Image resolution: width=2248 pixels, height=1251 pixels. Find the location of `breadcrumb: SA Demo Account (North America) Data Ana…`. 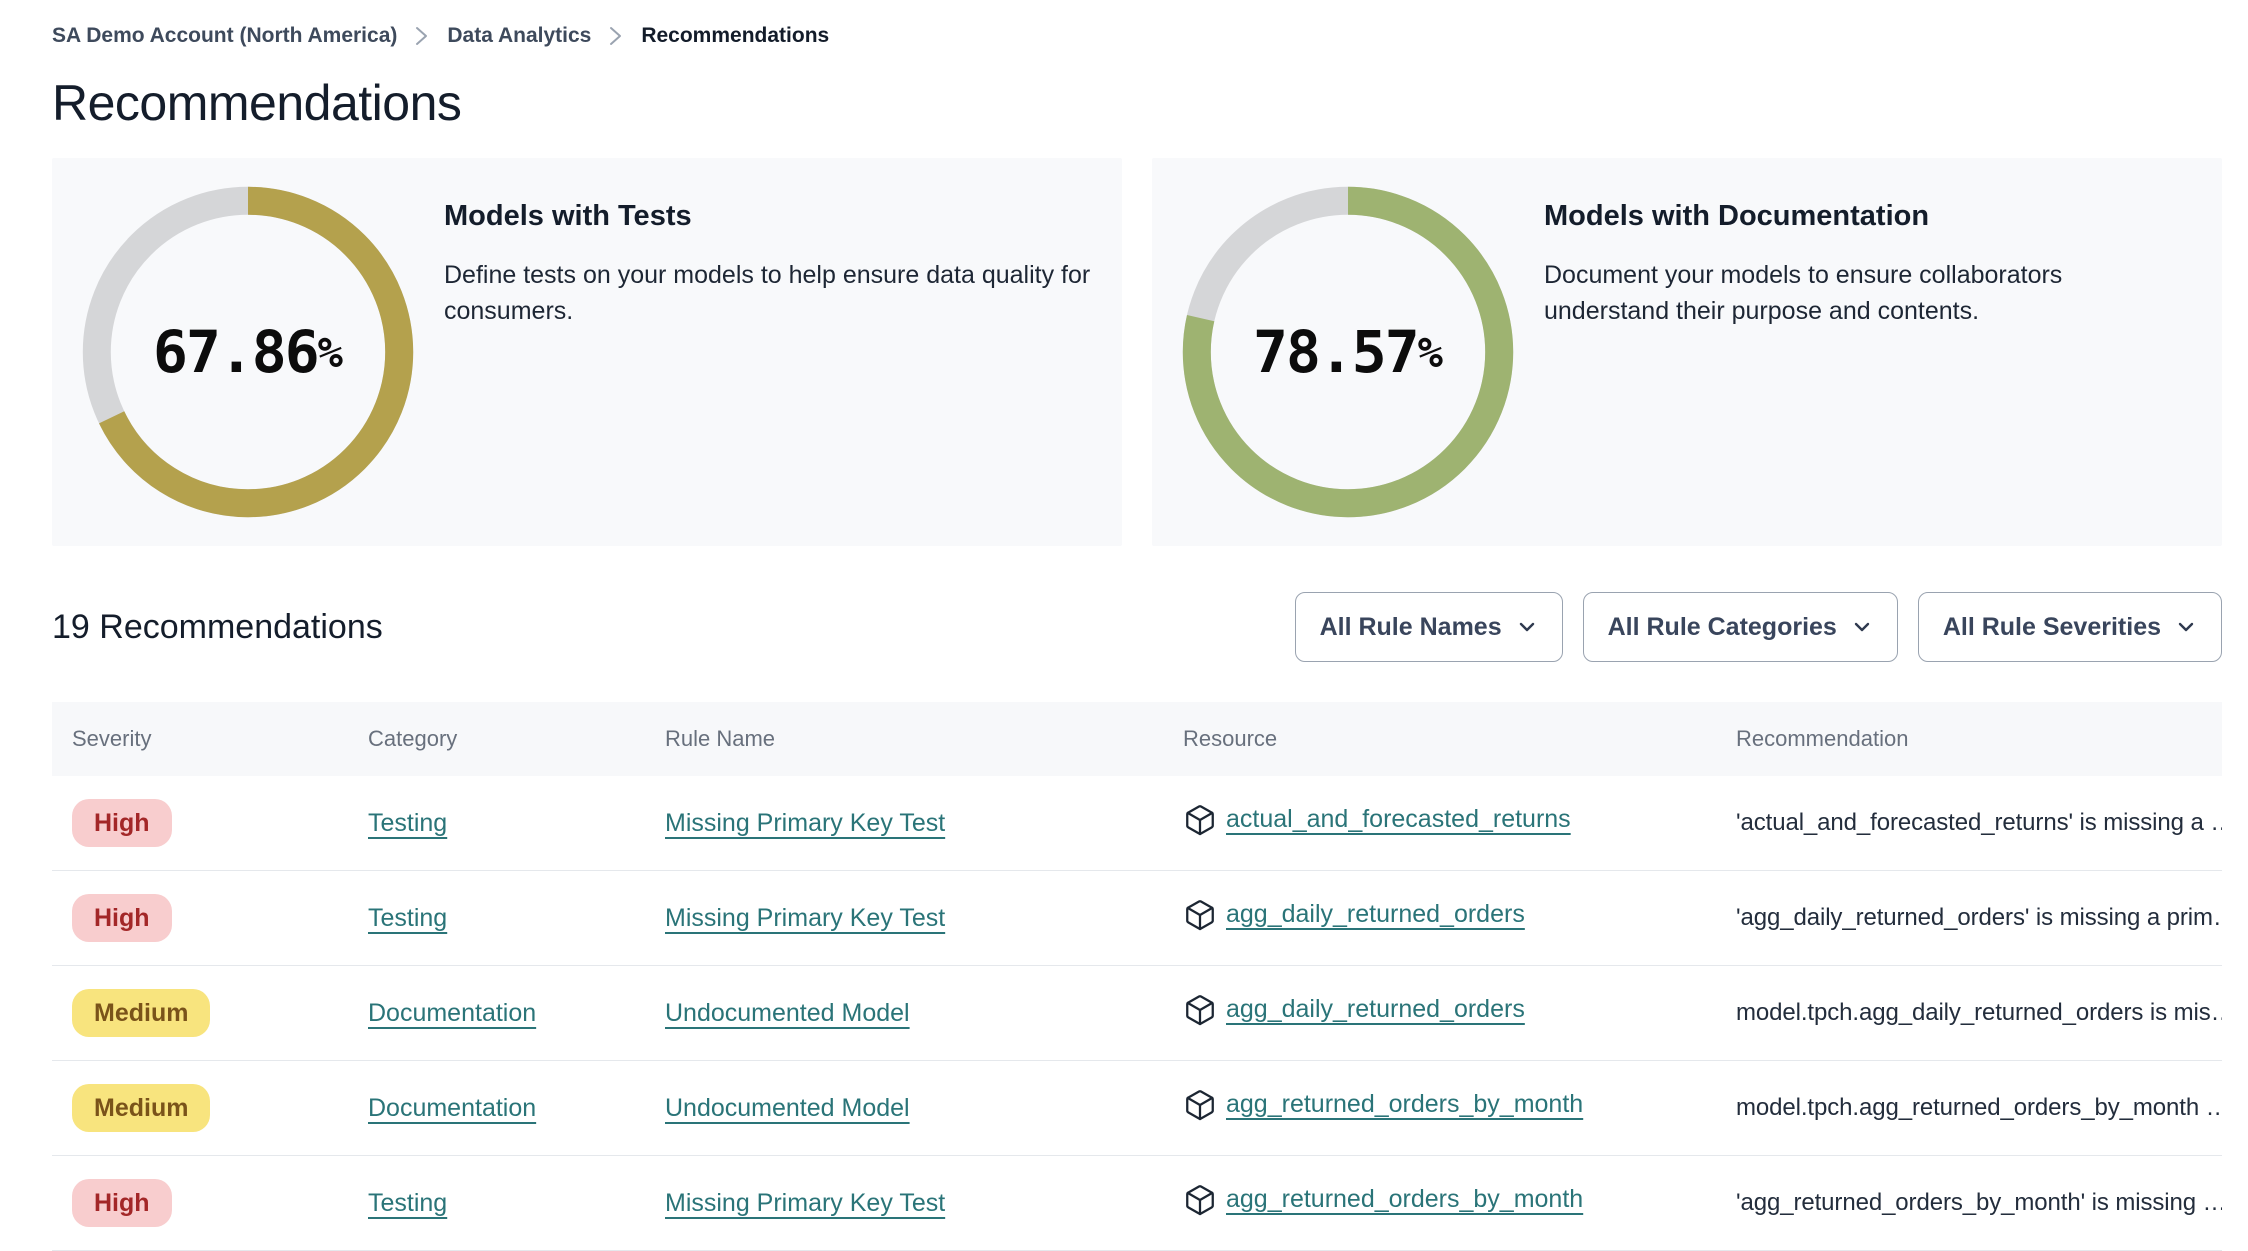

breadcrumb: SA Demo Account (North America) Data Ana… is located at coordinates (1137, 36).